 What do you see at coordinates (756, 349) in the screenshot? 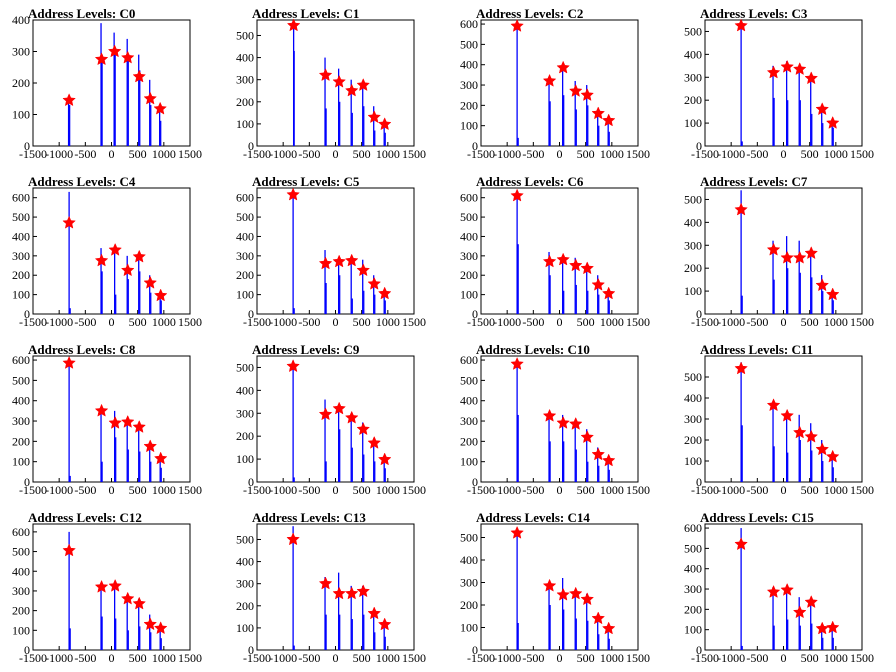
I see `chart-title: Address Levels: C11` at bounding box center [756, 349].